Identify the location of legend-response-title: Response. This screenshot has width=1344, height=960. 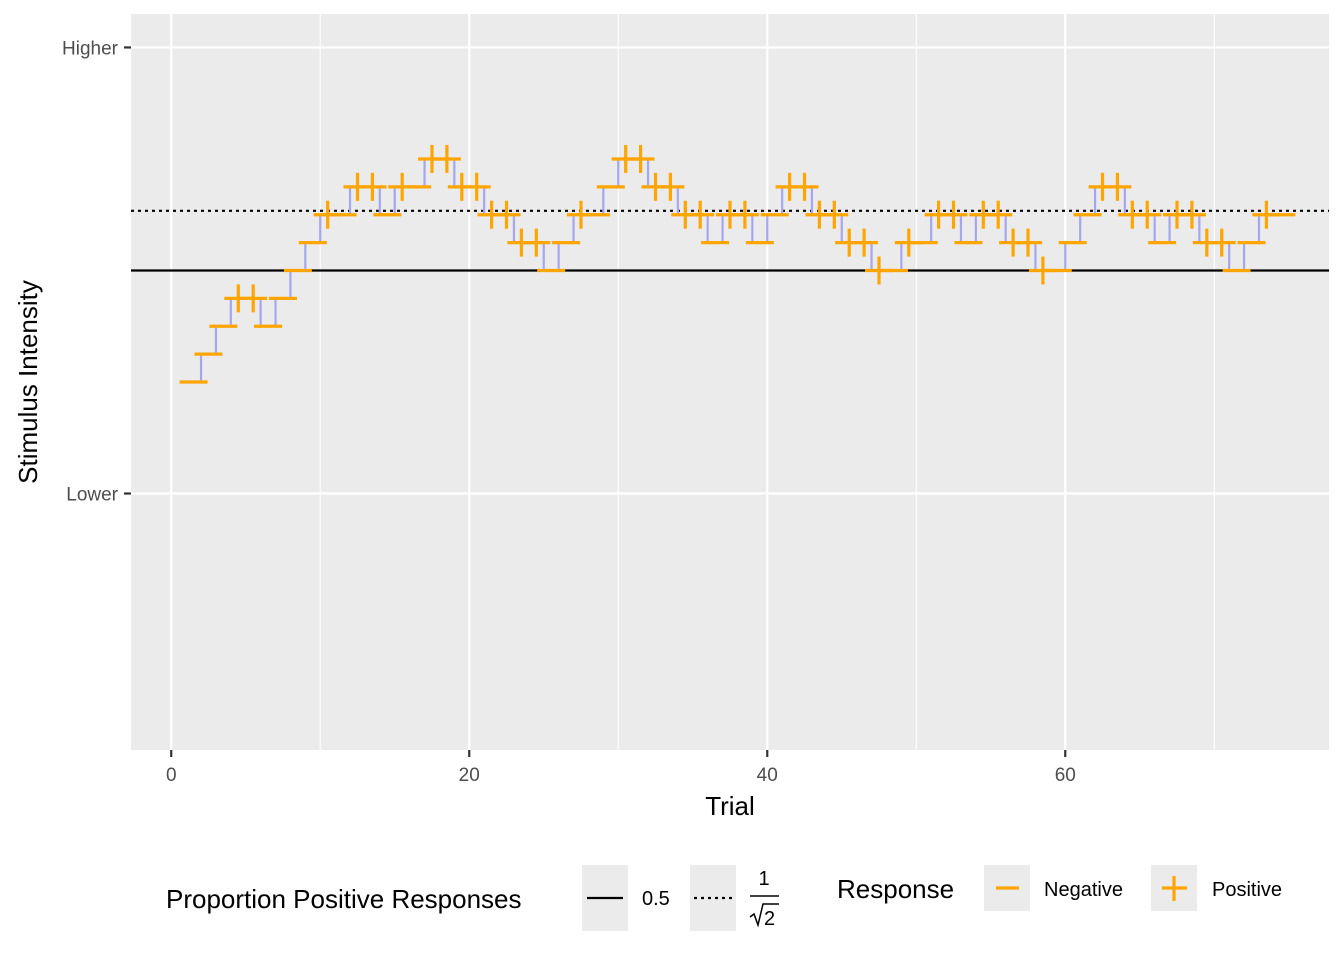
(895, 889).